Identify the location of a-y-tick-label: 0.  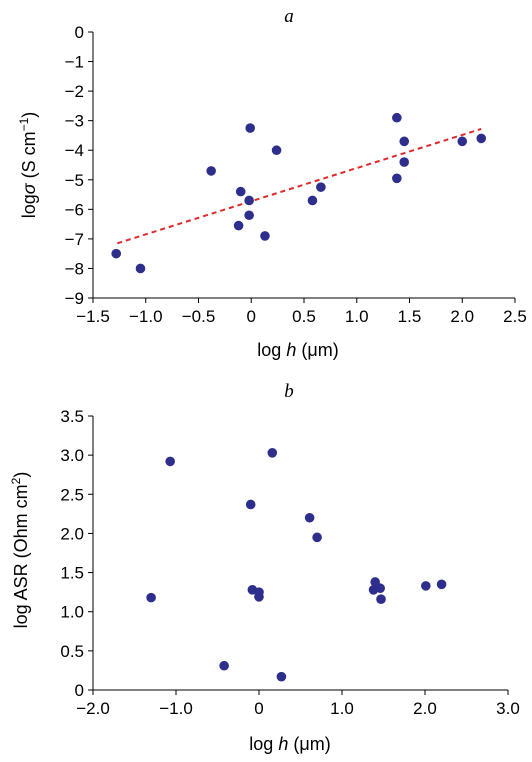
(79, 32).